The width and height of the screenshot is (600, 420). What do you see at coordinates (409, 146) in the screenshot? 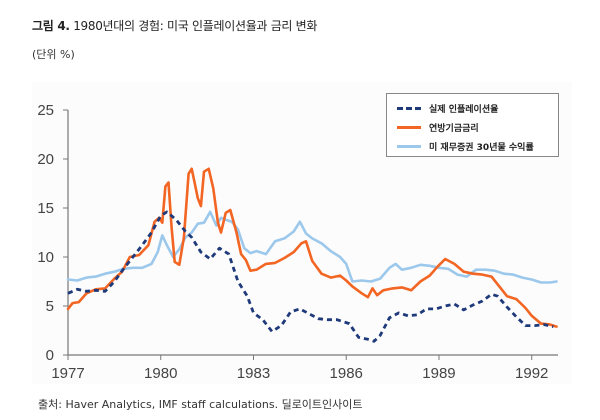
I see `legend-swatch-treasury` at bounding box center [409, 146].